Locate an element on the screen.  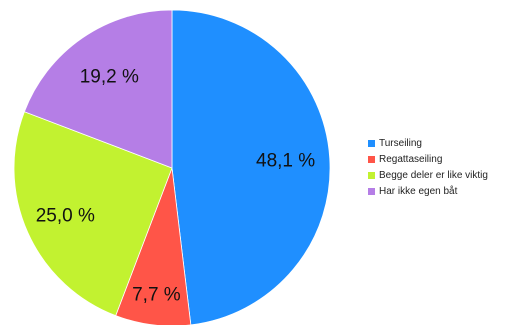
legend-label: Har ikke egen båt is located at coordinates (418, 191).